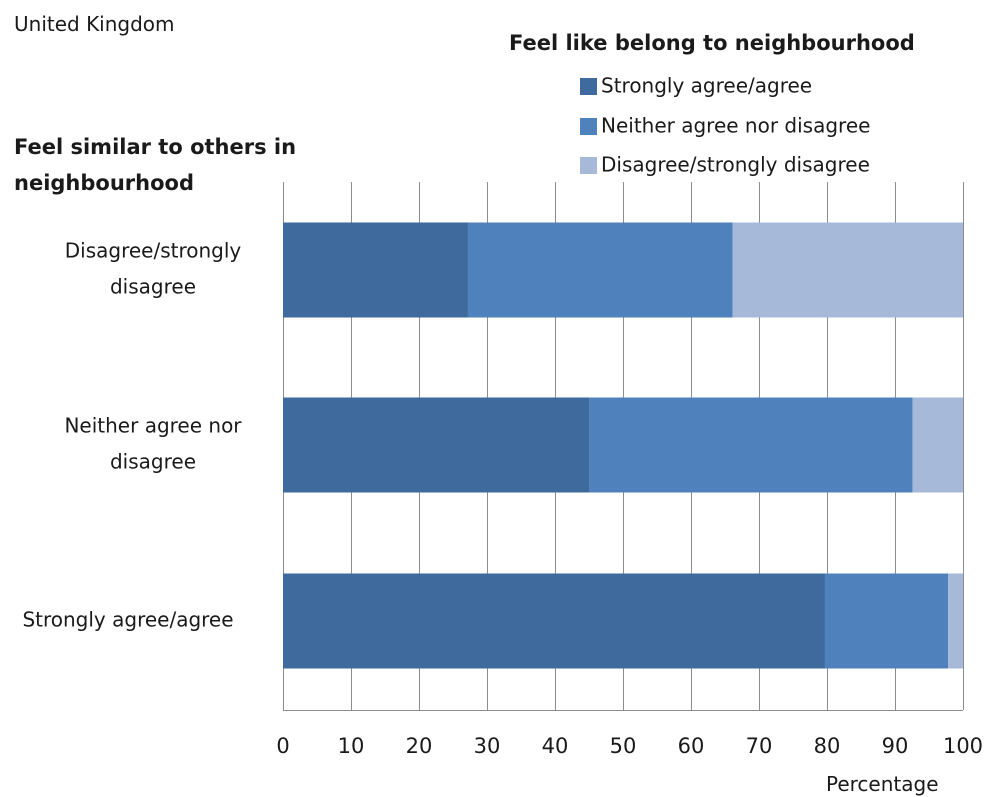 The image size is (988, 797). What do you see at coordinates (963, 746) in the screenshot?
I see `x-tick-label: 100` at bounding box center [963, 746].